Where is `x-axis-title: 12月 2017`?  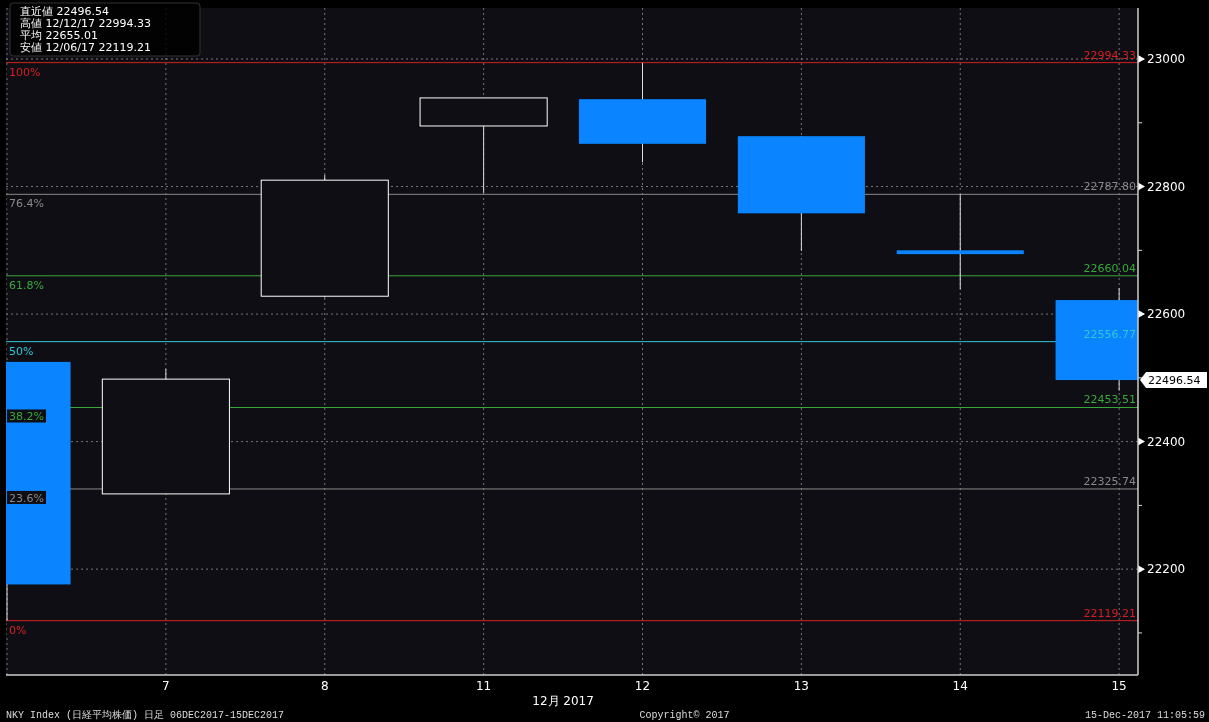
x-axis-title: 12月 2017 is located at coordinates (563, 701).